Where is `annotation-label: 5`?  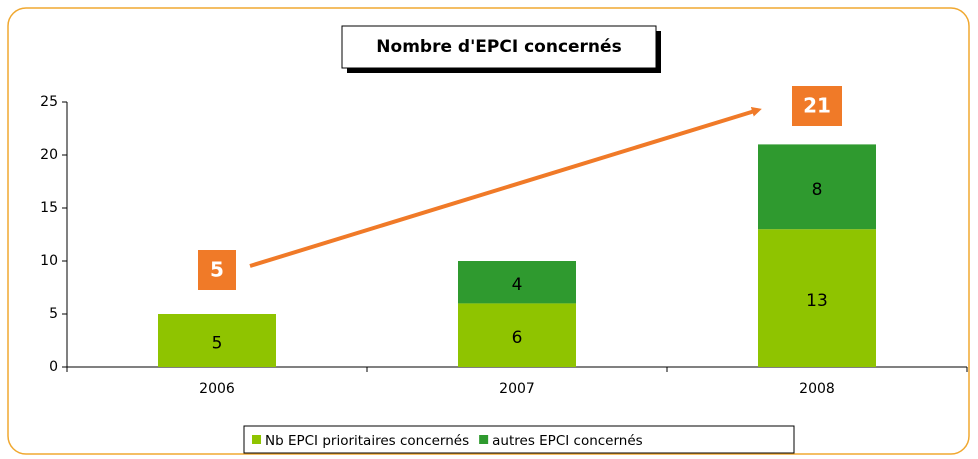 annotation-label: 5 is located at coordinates (217, 270).